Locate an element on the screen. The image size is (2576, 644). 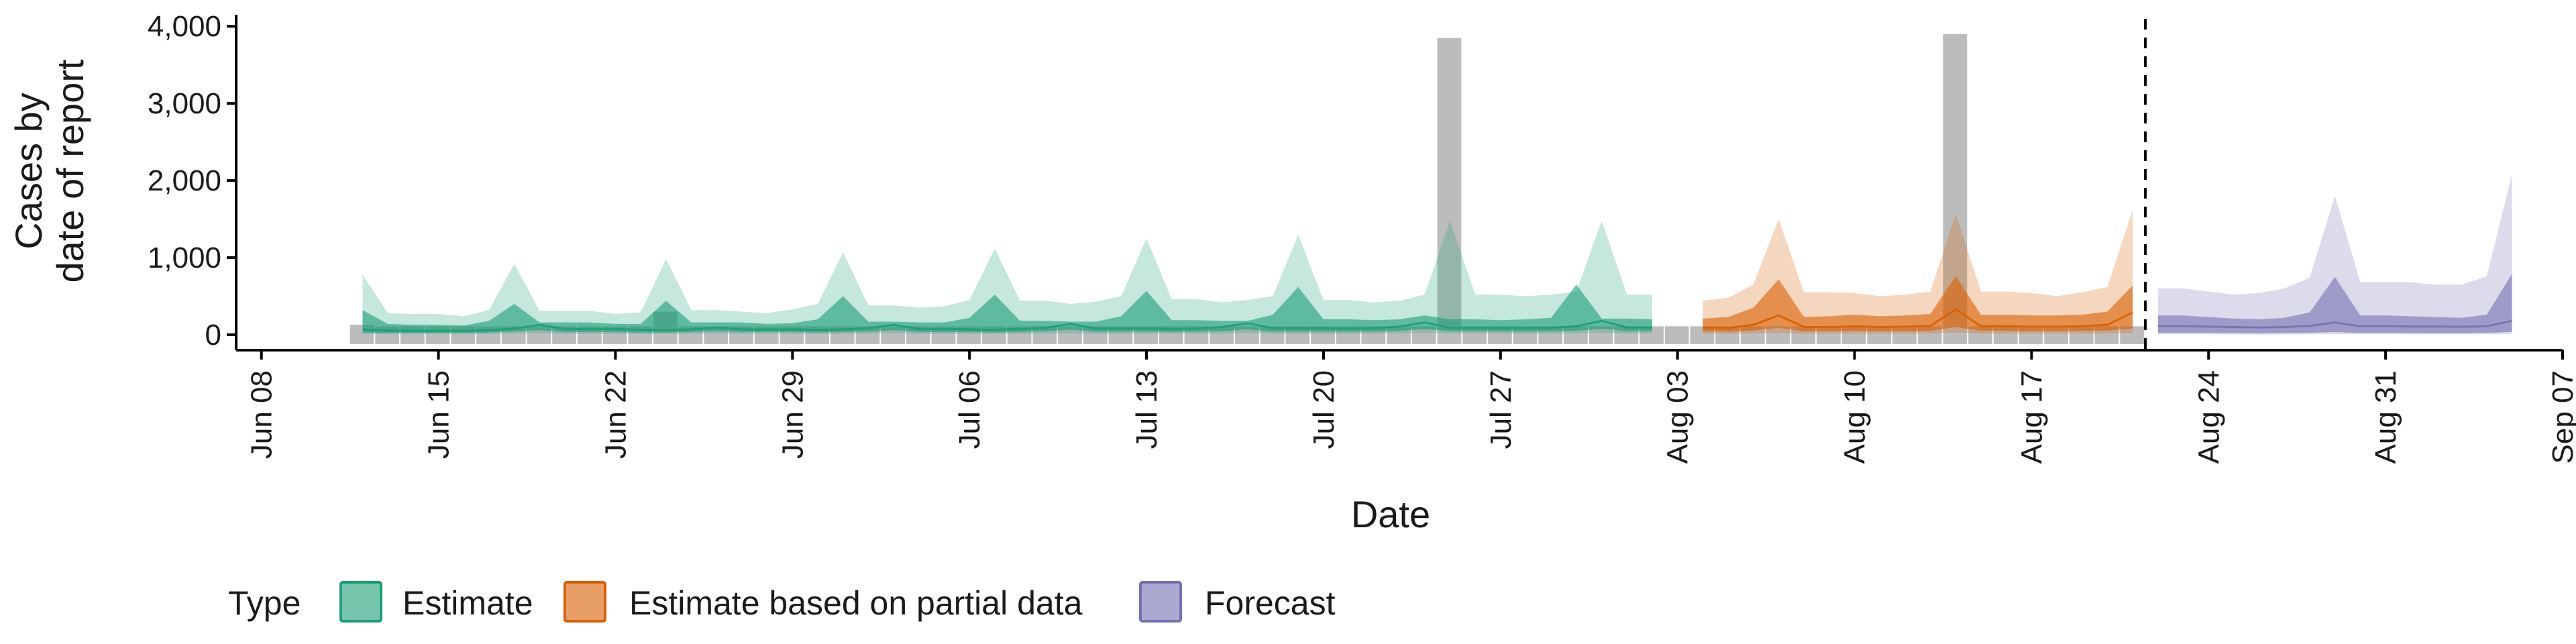
forecast-inner-band is located at coordinates (2334, 303).